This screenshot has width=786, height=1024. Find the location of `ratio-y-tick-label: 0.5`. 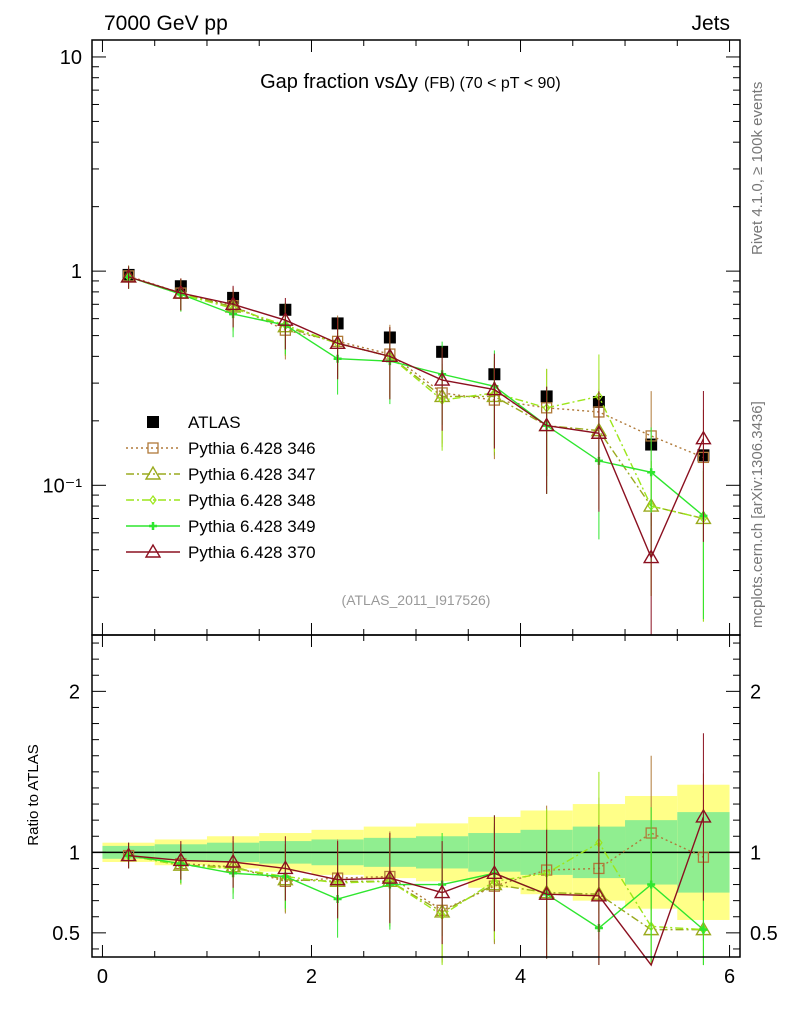

ratio-y-tick-label: 0.5 is located at coordinates (66, 934).